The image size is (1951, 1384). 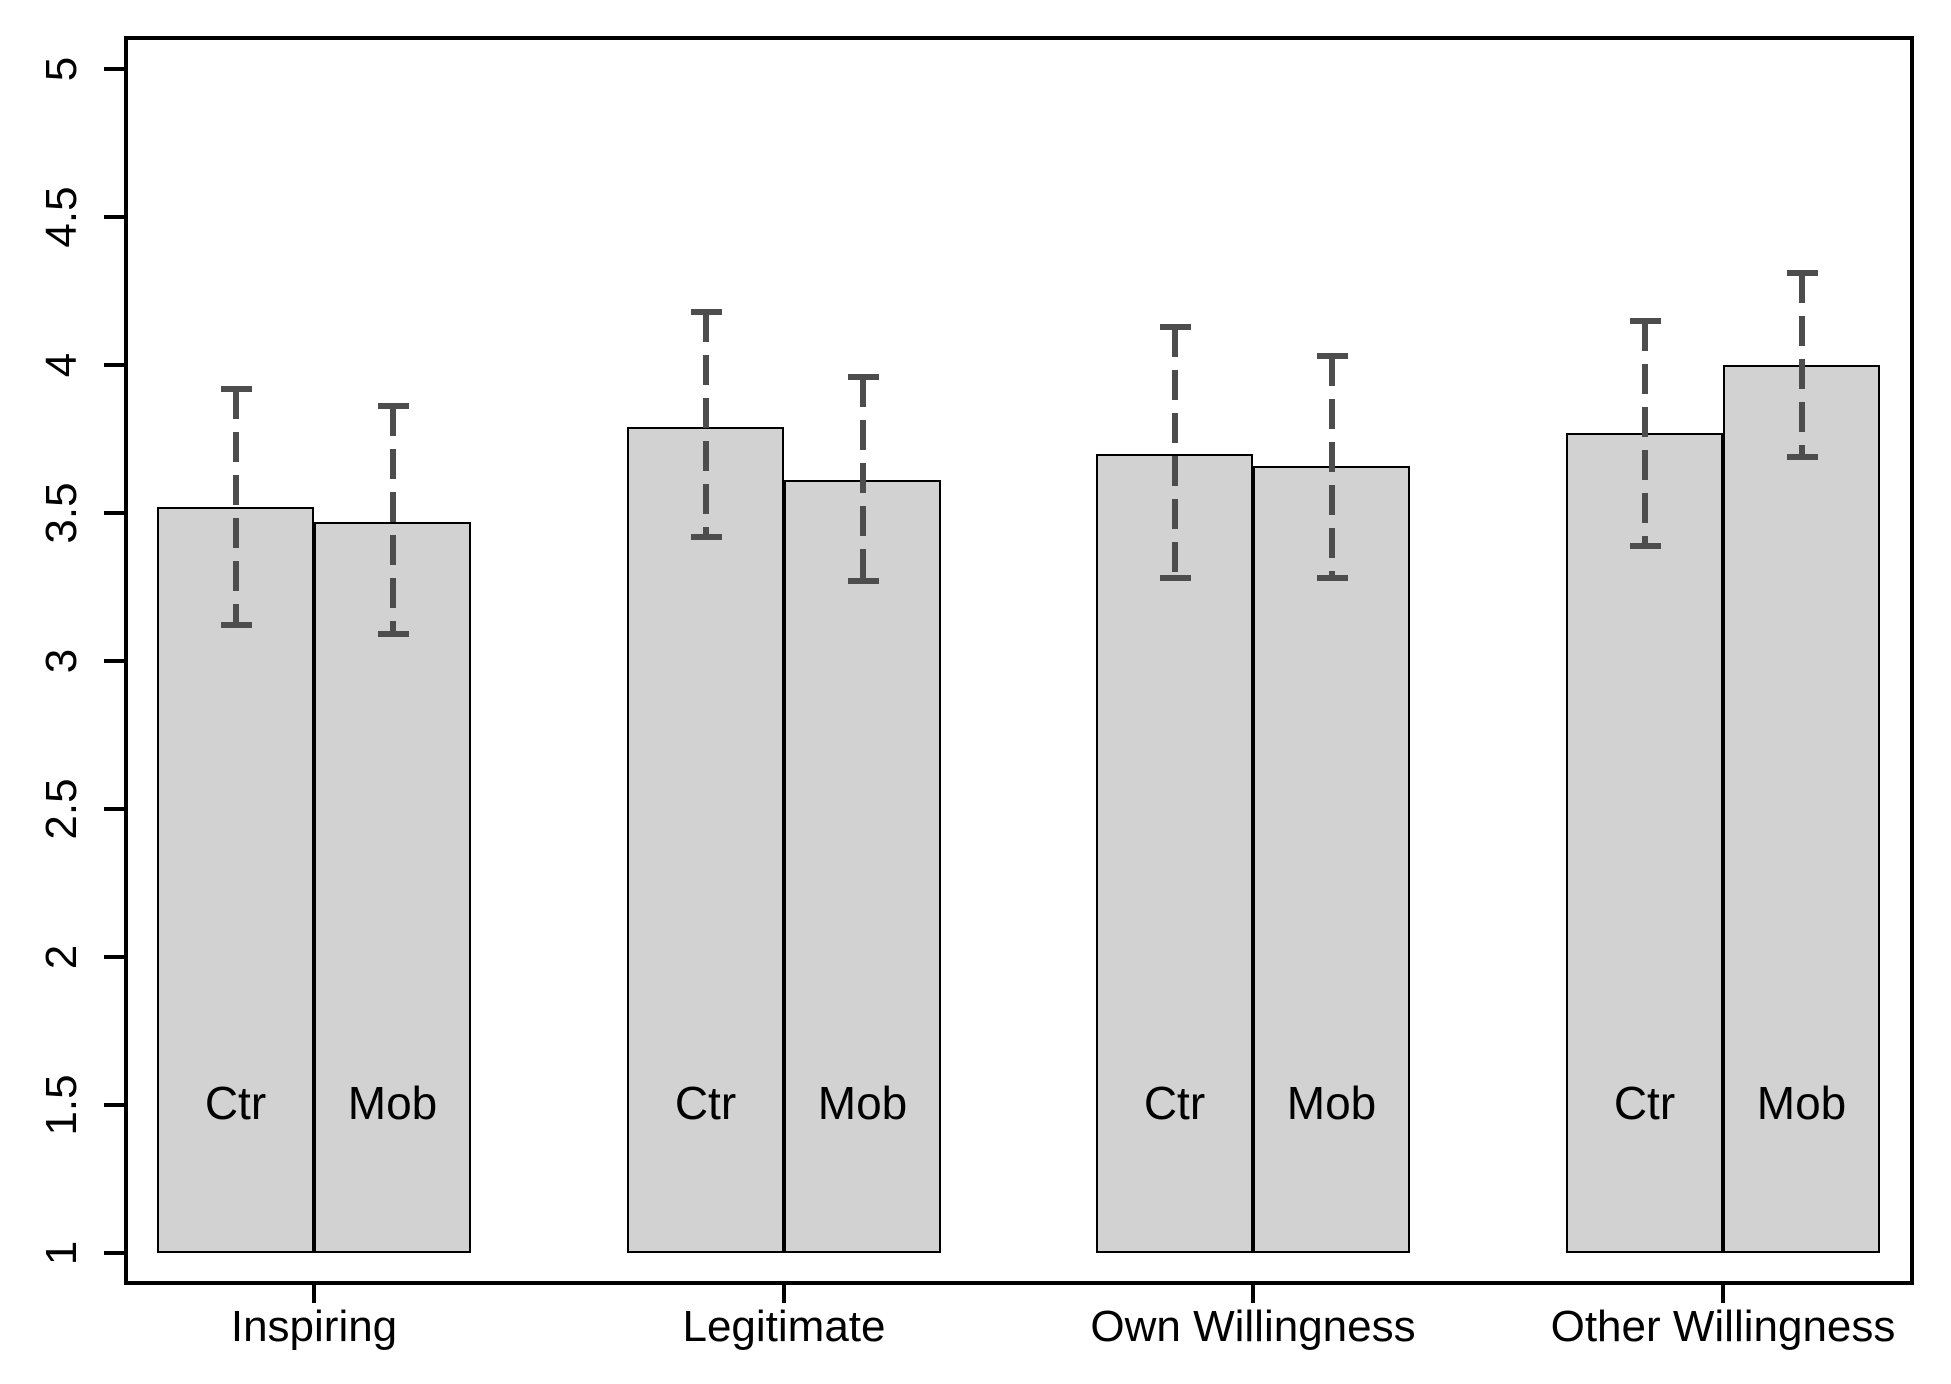 What do you see at coordinates (784, 1326) in the screenshot?
I see `x-category-label: Legitimate` at bounding box center [784, 1326].